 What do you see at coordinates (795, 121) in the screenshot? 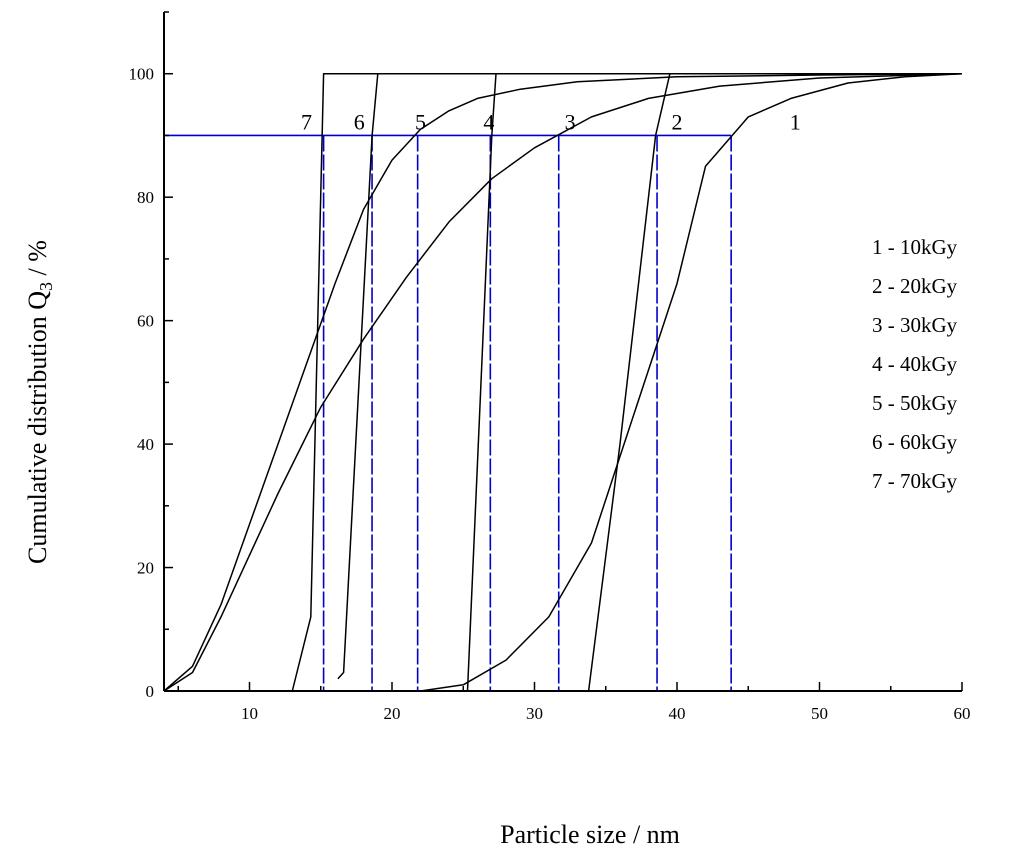
I see `series-label-1: 1` at bounding box center [795, 121].